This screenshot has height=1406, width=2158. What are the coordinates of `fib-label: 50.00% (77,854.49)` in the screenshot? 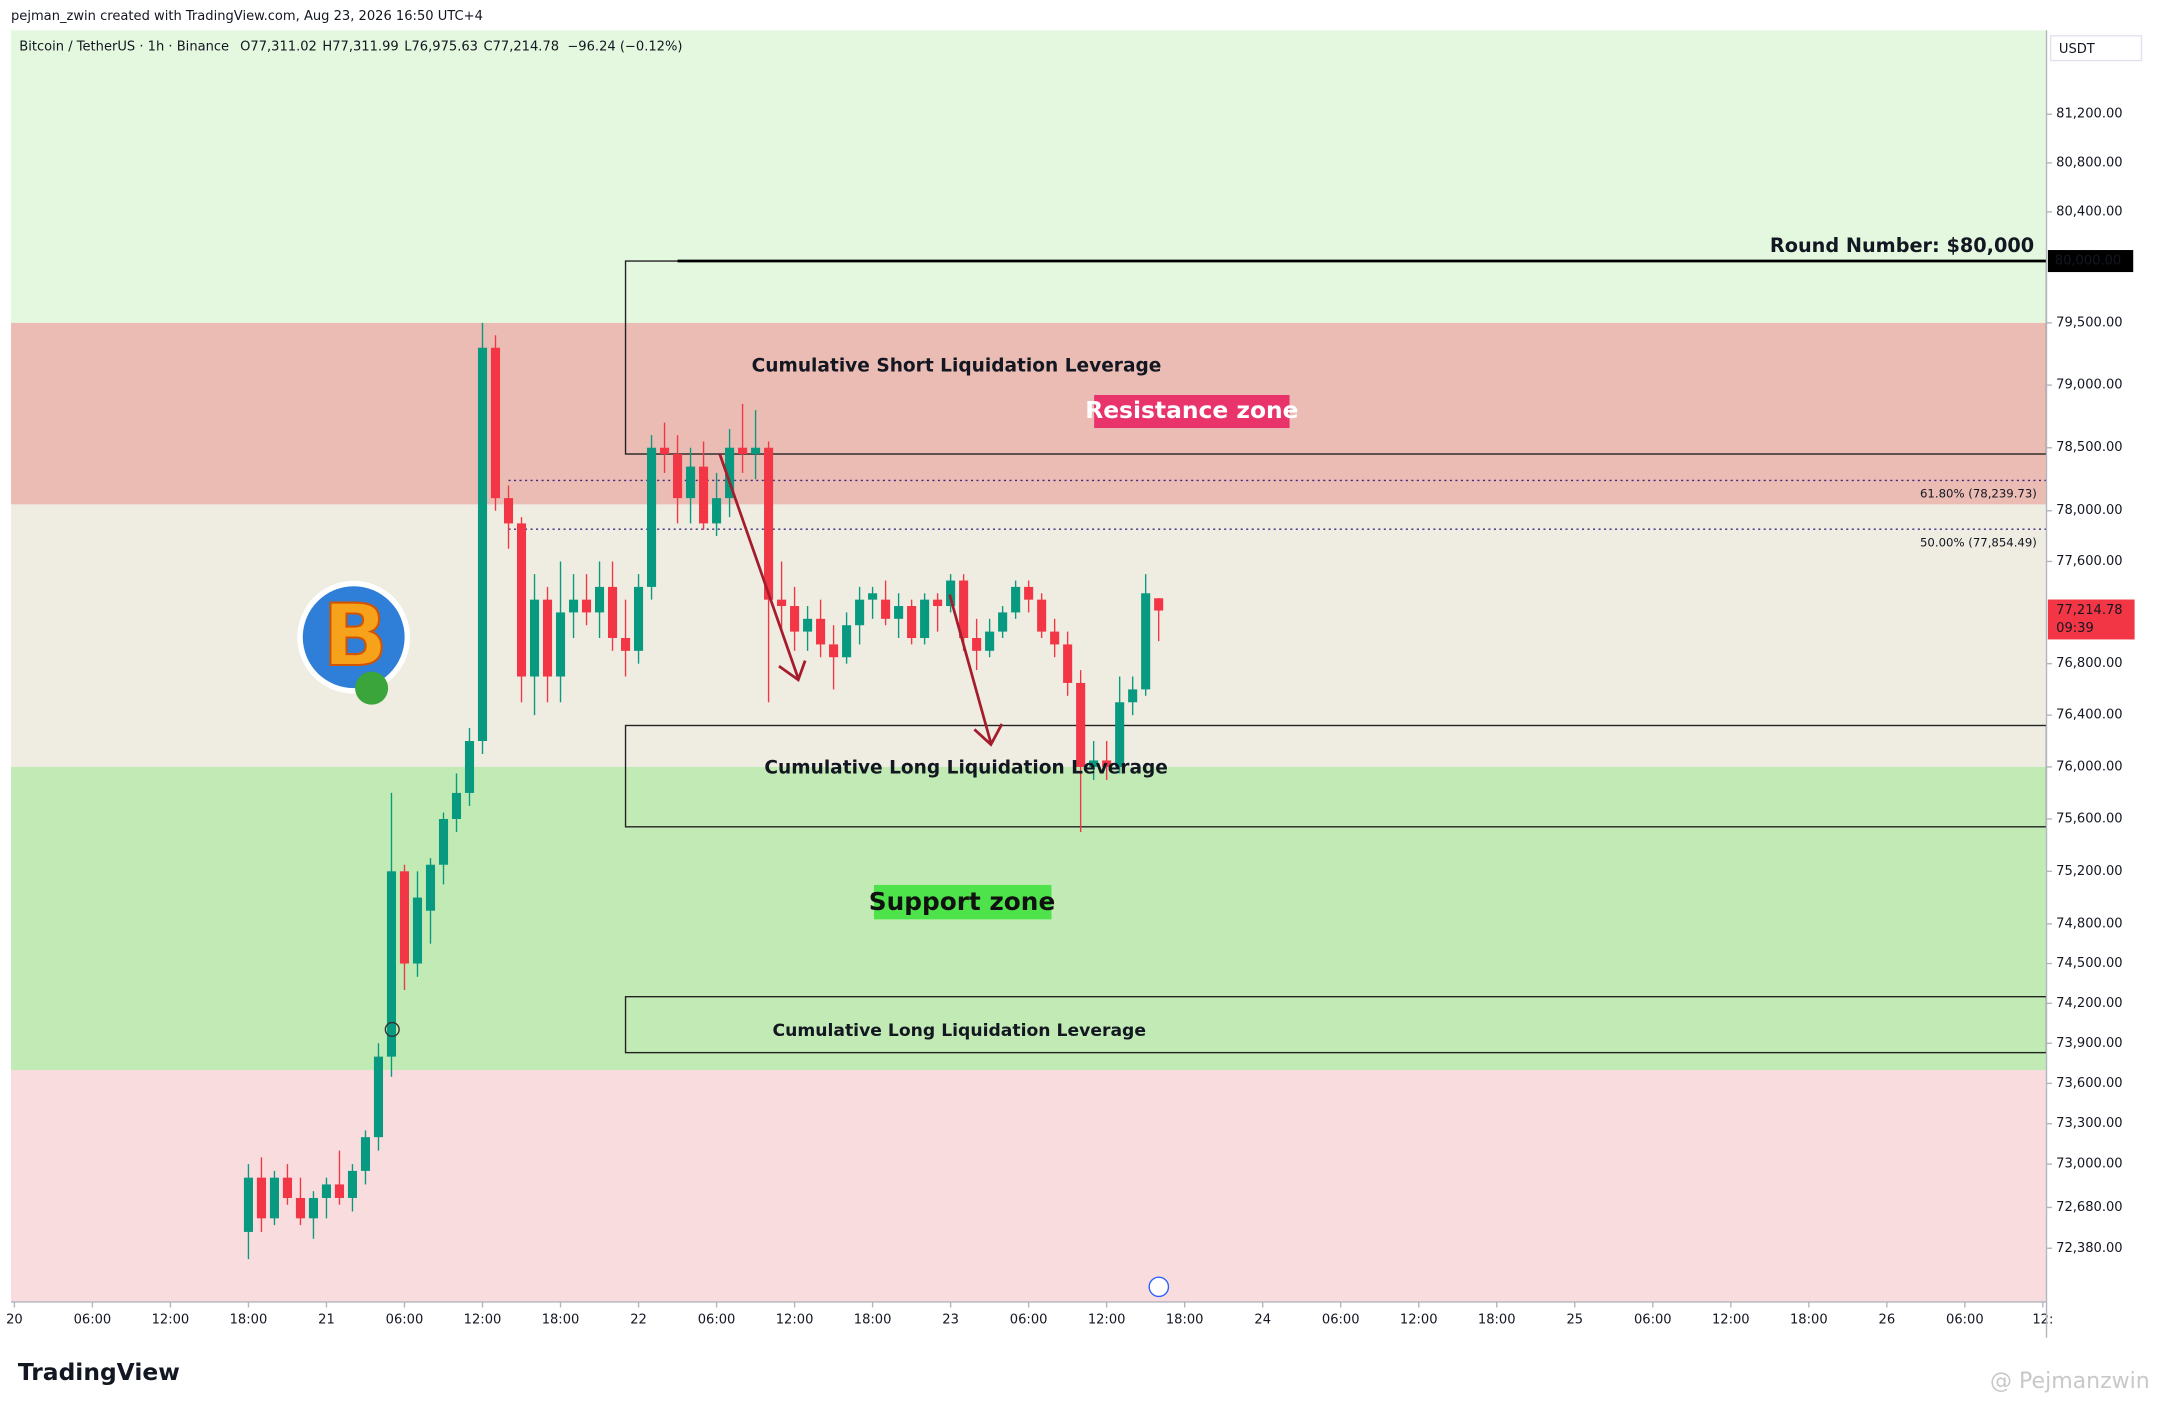 It's located at (1978, 542).